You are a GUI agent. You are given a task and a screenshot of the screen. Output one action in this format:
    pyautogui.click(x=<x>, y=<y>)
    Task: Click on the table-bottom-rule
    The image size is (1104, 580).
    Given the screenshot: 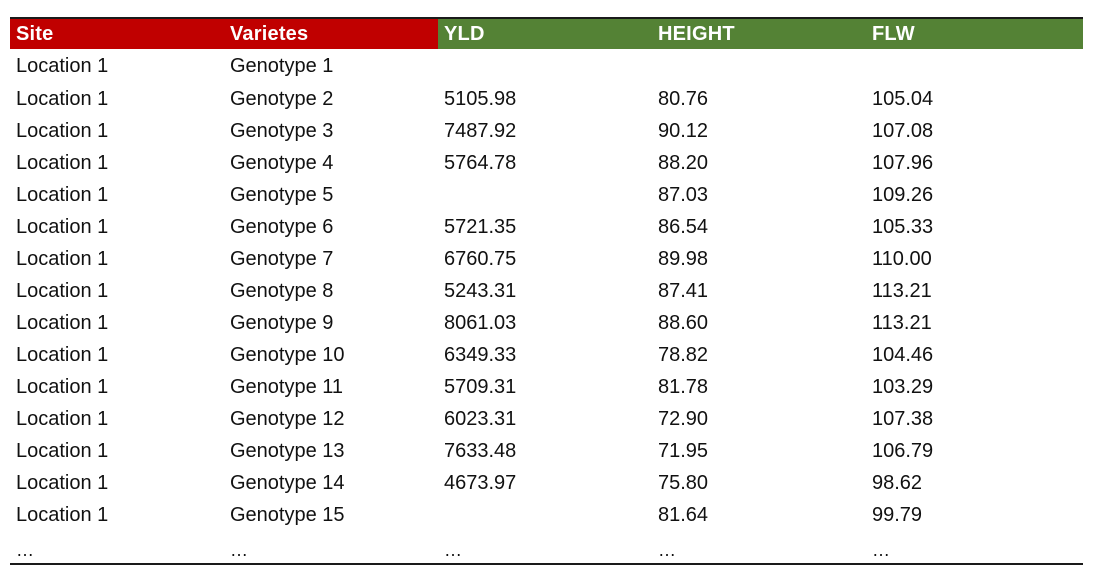 What is the action you would take?
    pyautogui.click(x=546, y=564)
    